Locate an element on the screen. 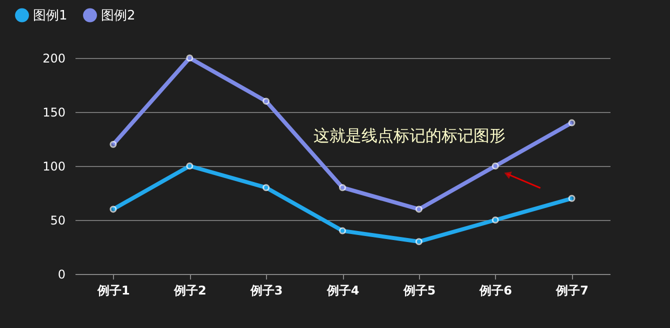  annotation: 这就是线点标记的标记图形 is located at coordinates (409, 135).